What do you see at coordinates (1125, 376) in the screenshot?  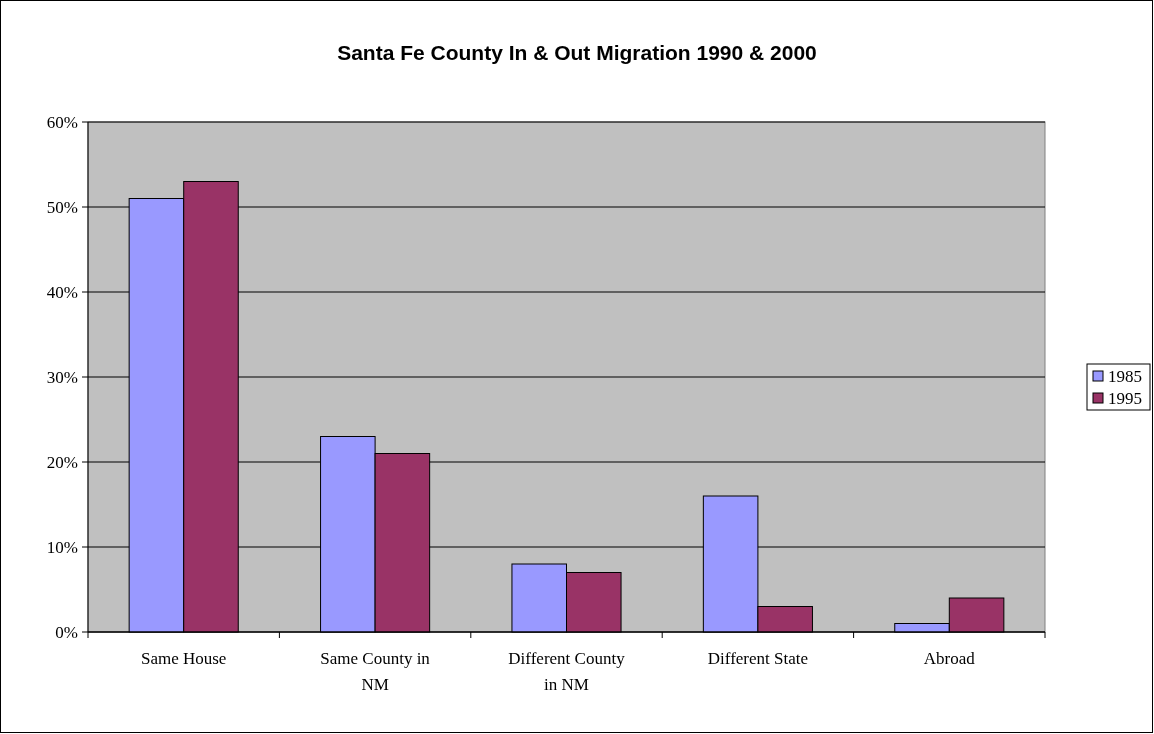 I see `legend-label: 1985` at bounding box center [1125, 376].